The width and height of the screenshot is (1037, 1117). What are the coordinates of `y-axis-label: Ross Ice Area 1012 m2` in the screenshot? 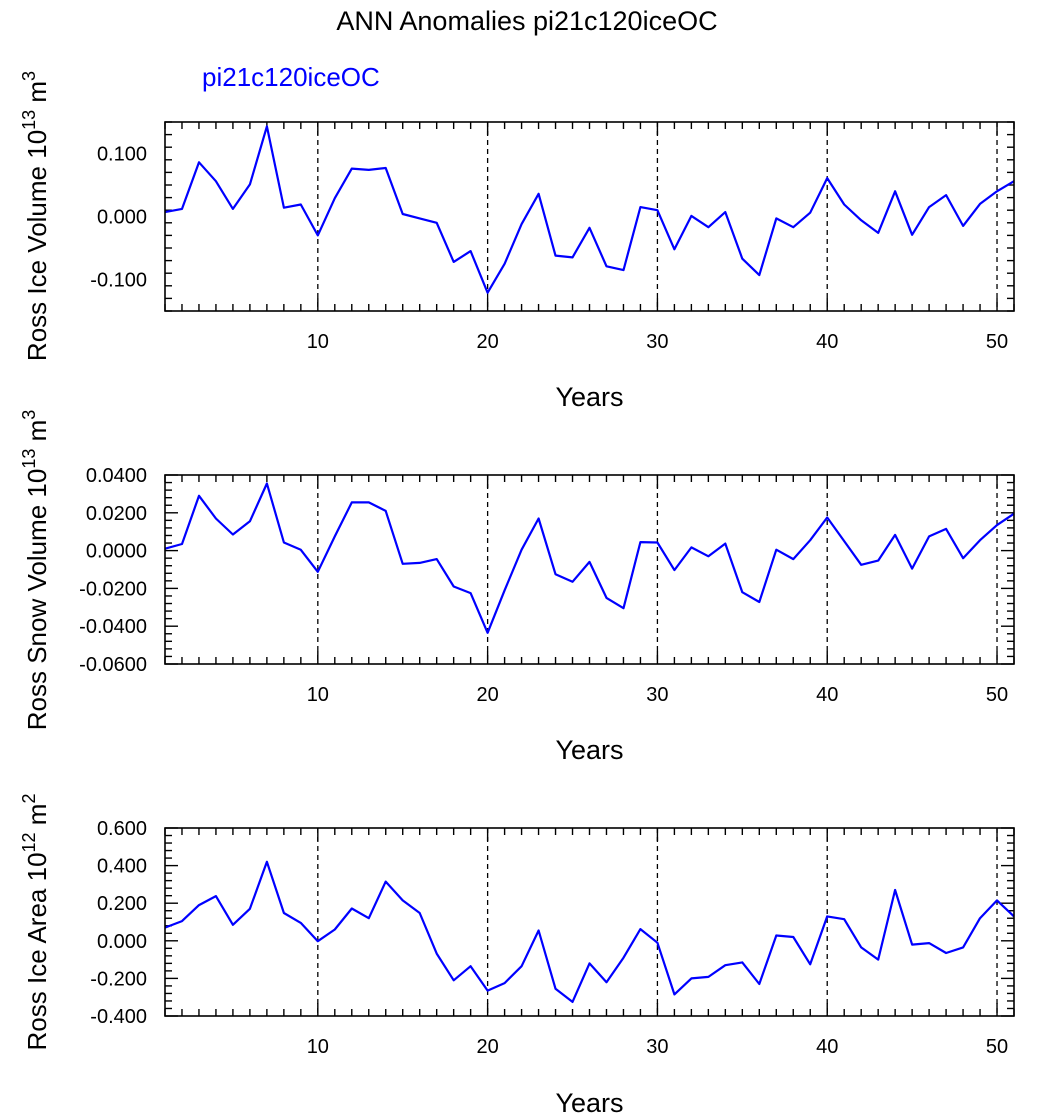 It's located at (35, 922).